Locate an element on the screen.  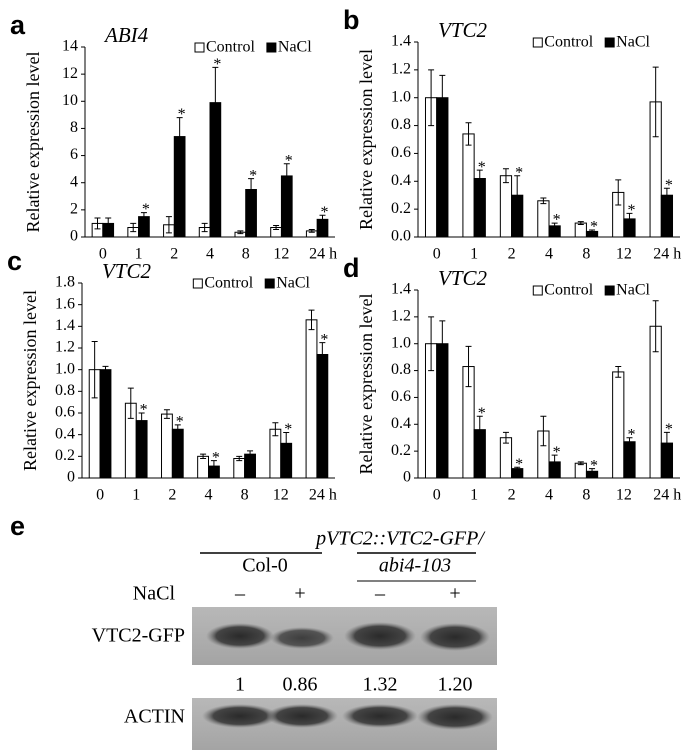
y-tick-label: 12 is located at coordinates (70, 73).